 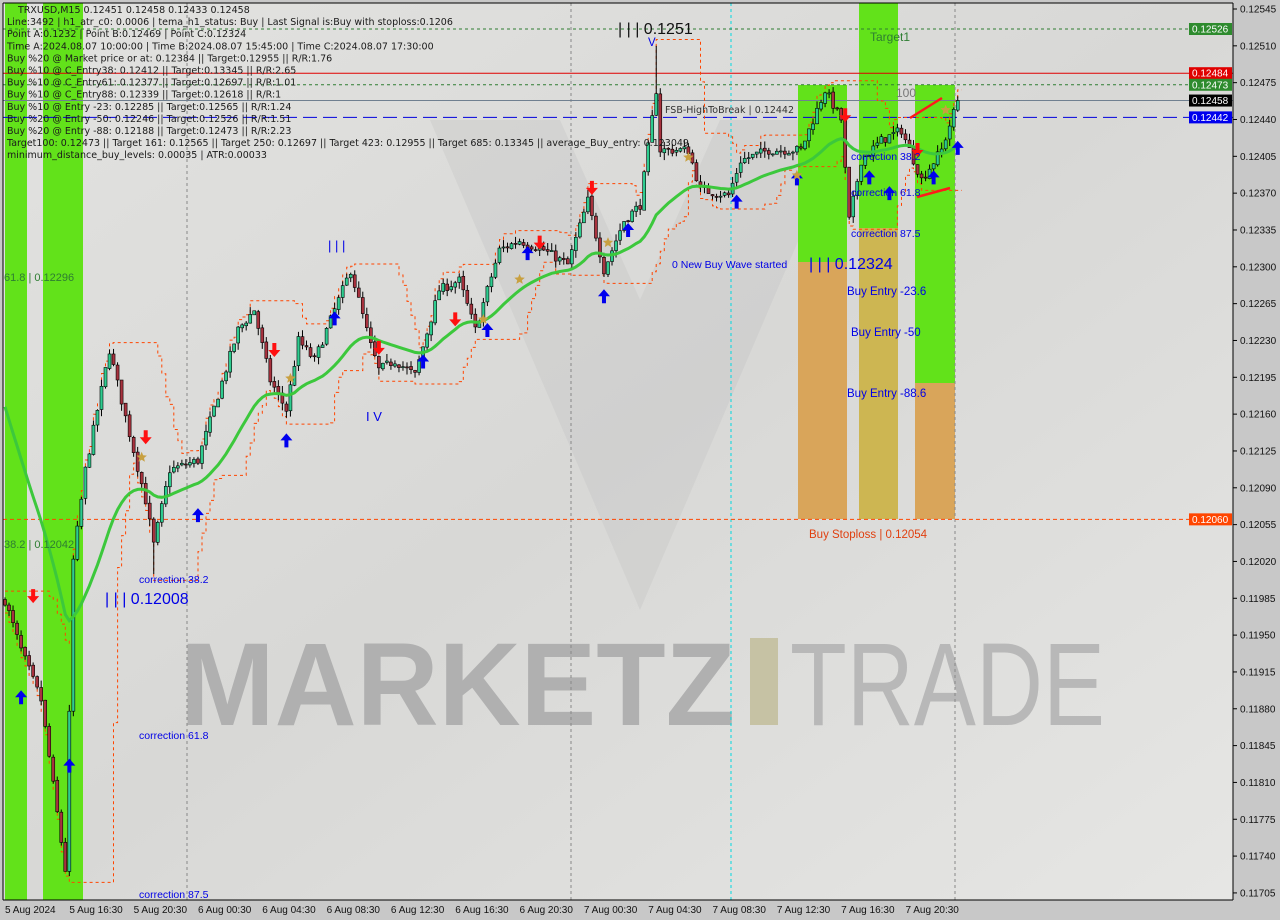 I want to click on star-icon, so click(x=519, y=278).